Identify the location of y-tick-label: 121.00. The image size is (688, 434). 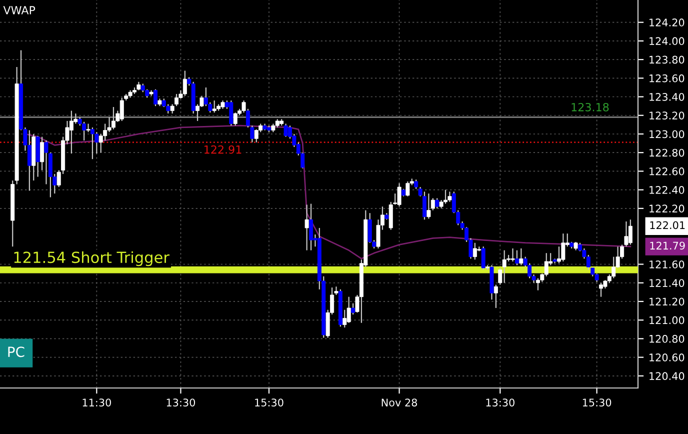
(667, 320).